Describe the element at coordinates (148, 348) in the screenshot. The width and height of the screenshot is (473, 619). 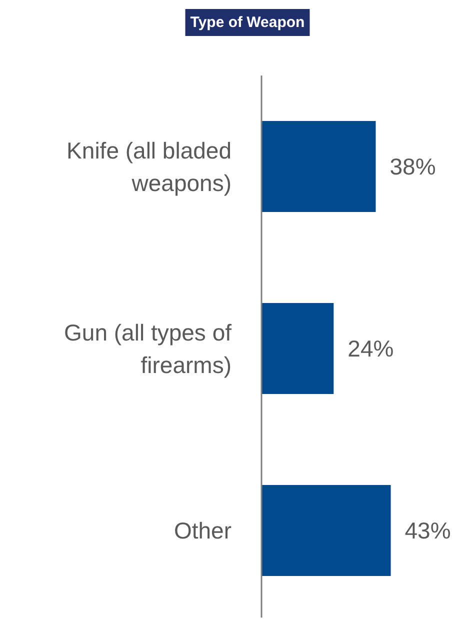
I see `y-tick-label: Gun (all types of firearms)` at that location.